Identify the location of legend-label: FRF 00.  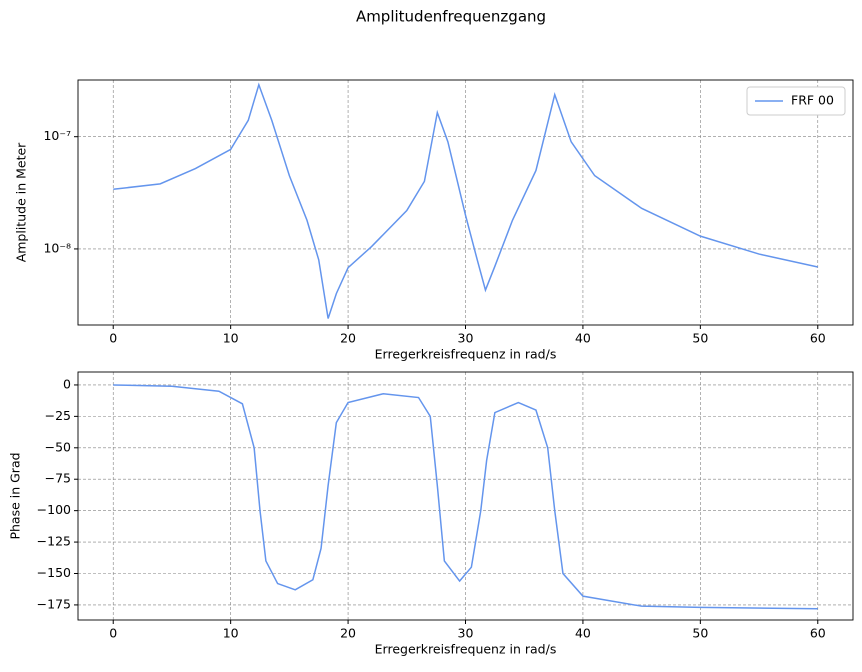
(812, 100).